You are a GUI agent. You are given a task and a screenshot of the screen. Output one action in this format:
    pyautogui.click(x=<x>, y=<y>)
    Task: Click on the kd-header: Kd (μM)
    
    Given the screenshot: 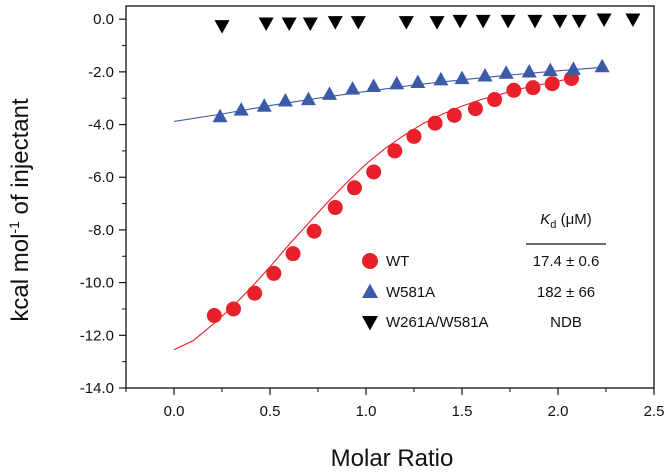 What is the action you would take?
    pyautogui.click(x=565, y=221)
    